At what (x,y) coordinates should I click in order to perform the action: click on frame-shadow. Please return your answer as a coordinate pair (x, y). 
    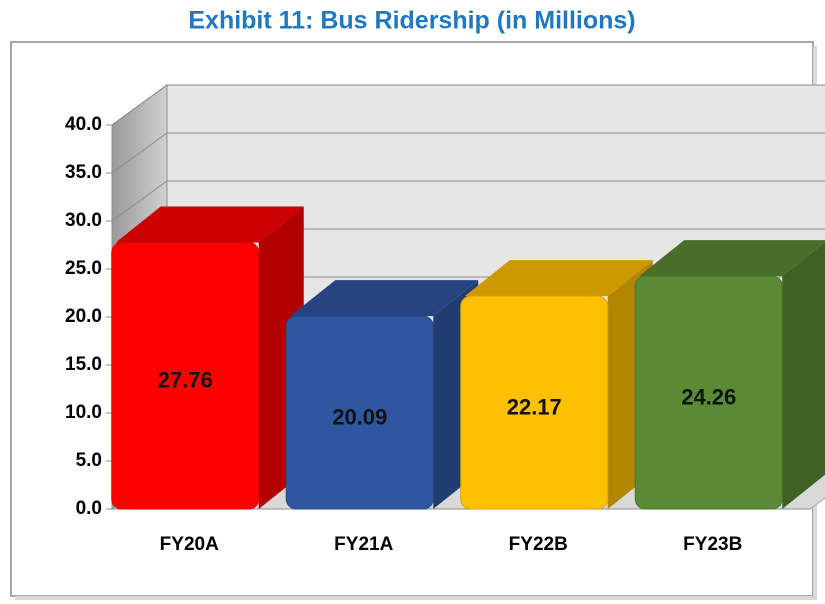
    Looking at the image, I should click on (416, 598).